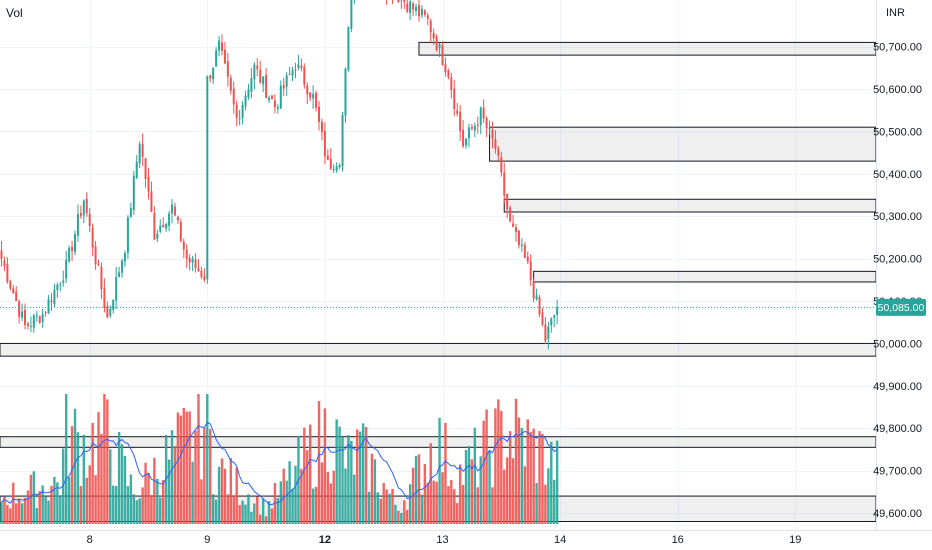  I want to click on time-axis: 8 9 12 13 14 16 19, so click(466, 538).